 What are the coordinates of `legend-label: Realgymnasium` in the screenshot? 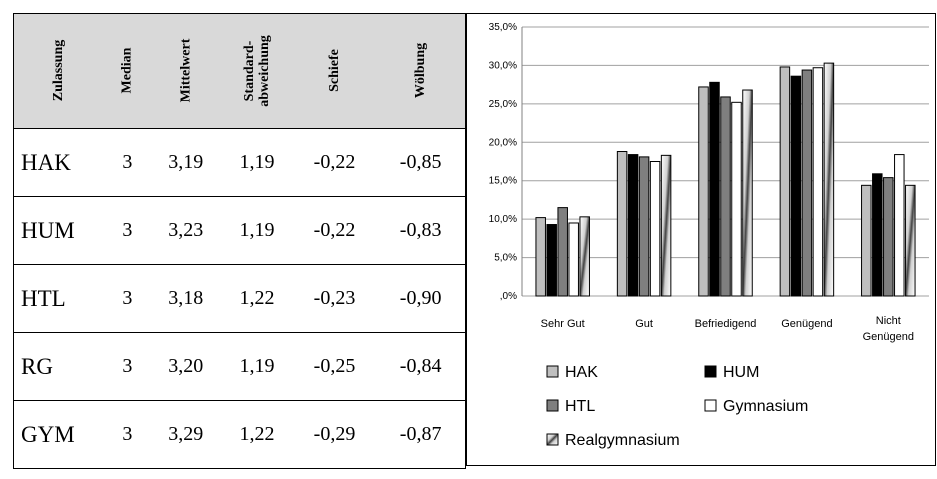 It's located at (622, 440).